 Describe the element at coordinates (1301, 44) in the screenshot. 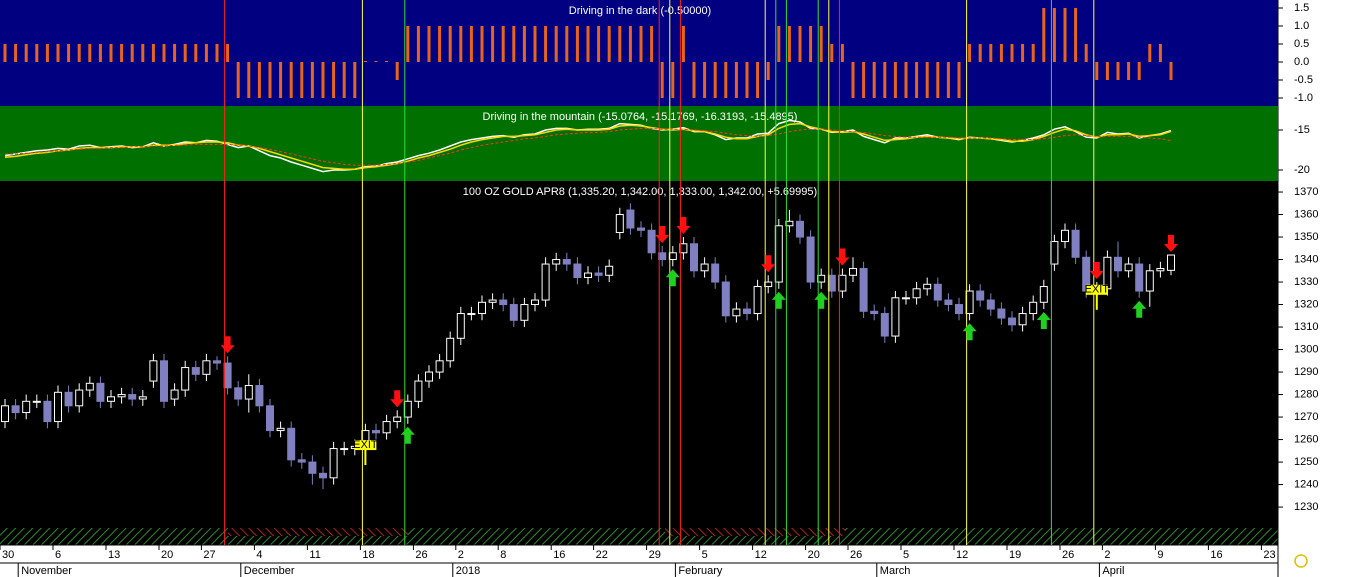

I see `y-tick-label: 0.5` at that location.